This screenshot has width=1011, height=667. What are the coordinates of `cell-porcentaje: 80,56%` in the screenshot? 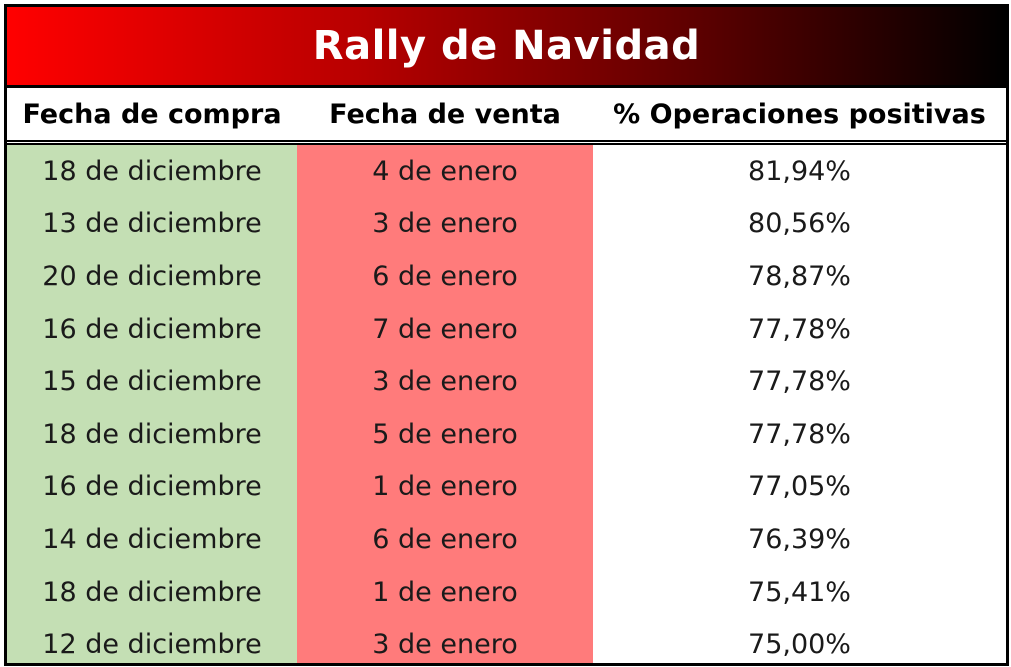 It's located at (799, 224).